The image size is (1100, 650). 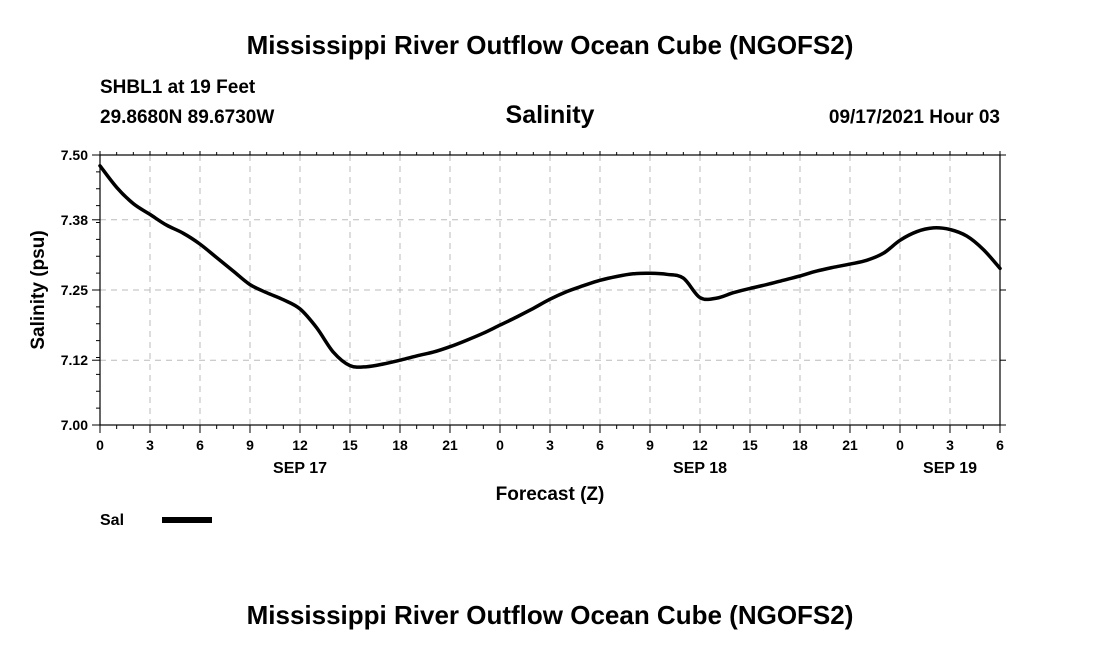 I want to click on y-tick-label: 7.00, so click(x=74, y=425).